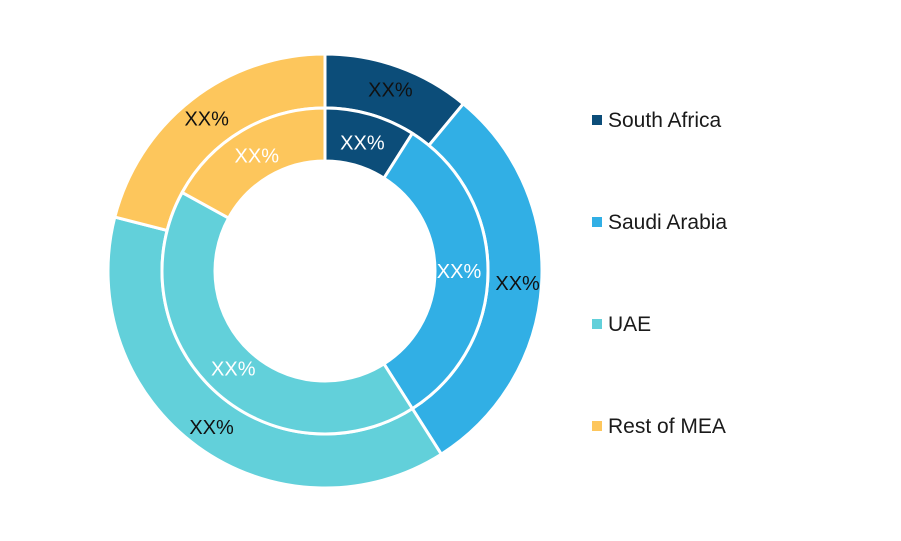 The width and height of the screenshot is (901, 541). Describe the element at coordinates (459, 272) in the screenshot. I see `ring-2-label-saudi-arabia: XX%` at that location.